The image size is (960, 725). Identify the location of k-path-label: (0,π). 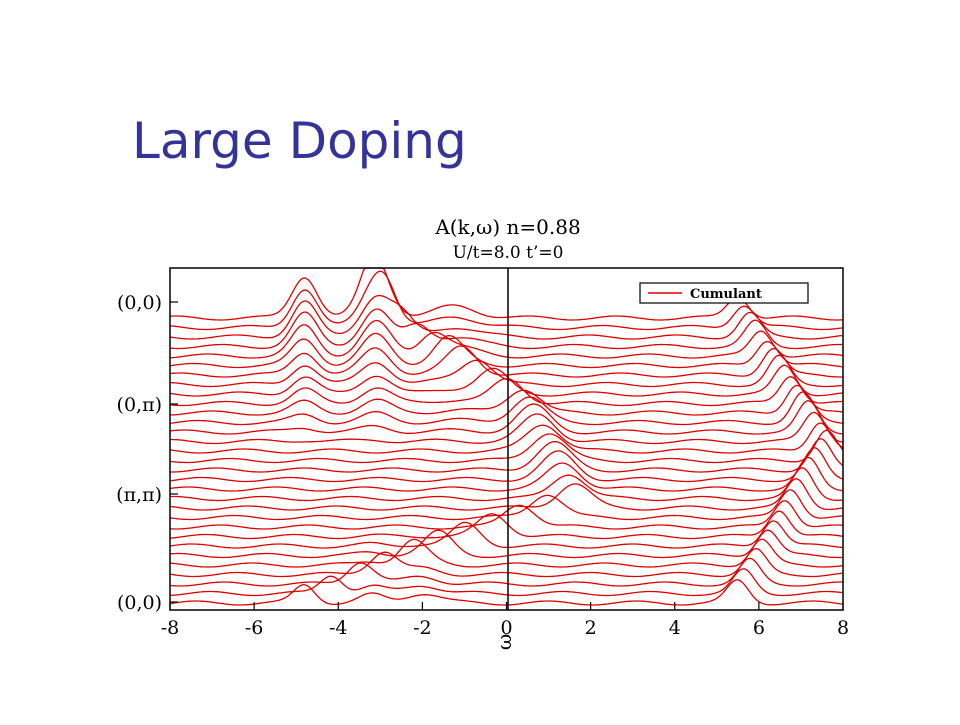
(139, 405).